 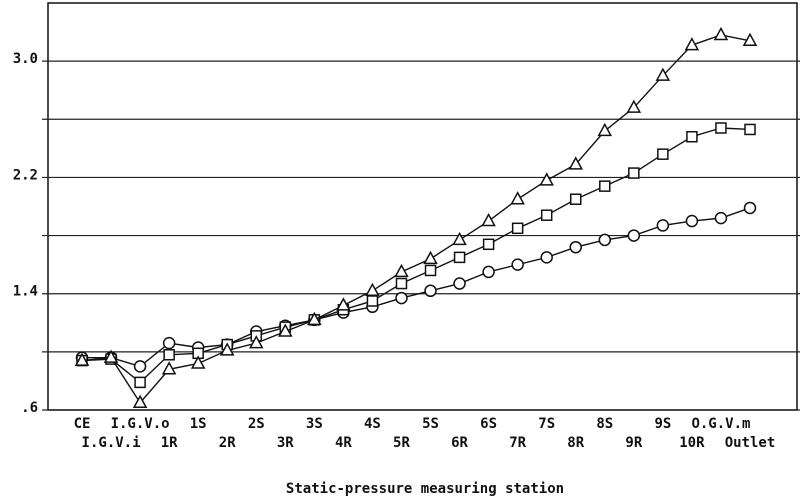 I want to click on x-tick-label: 2R, so click(x=227, y=443).